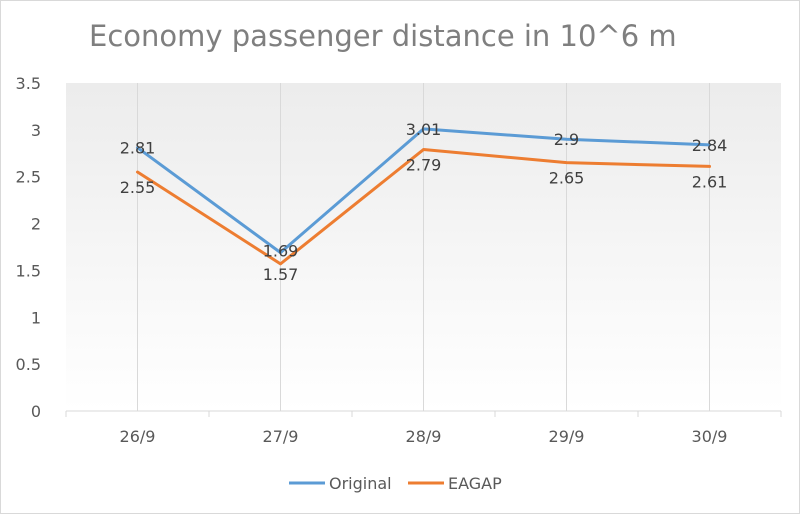 This screenshot has height=514, width=800. Describe the element at coordinates (36, 130) in the screenshot. I see `y-tick-label: 3` at that location.